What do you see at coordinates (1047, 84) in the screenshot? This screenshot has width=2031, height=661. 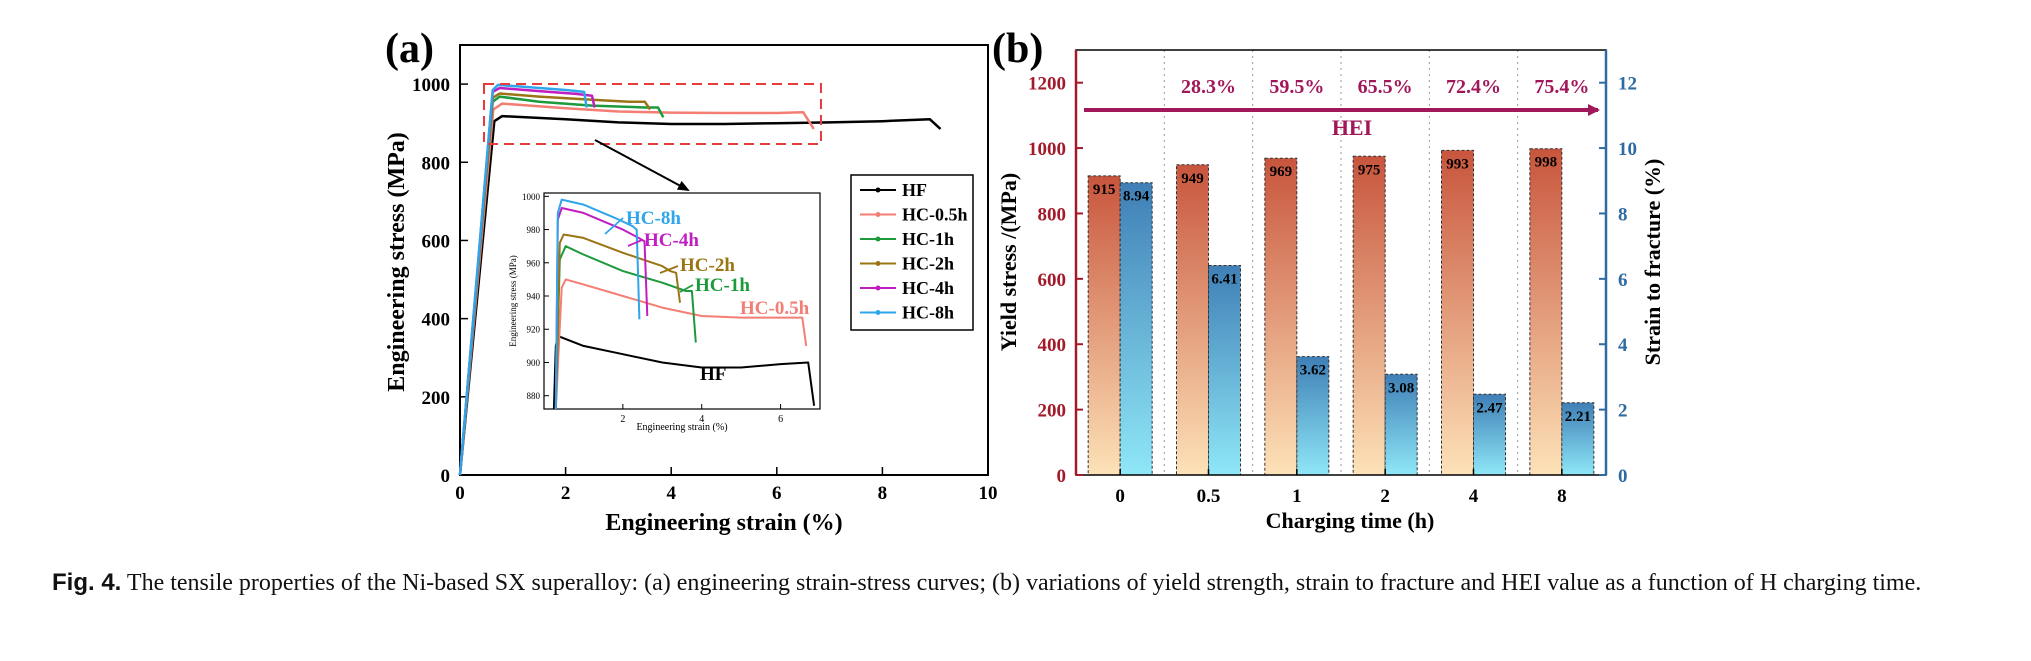 I see `panel-b-left-ytick-label: 1200` at bounding box center [1047, 84].